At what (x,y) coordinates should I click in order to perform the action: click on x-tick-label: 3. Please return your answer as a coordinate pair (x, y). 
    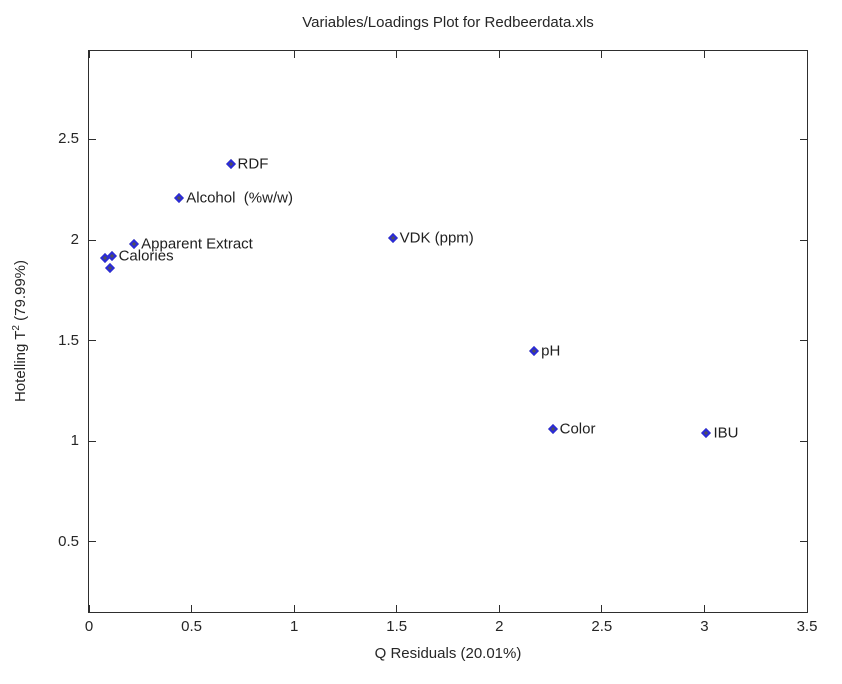
    Looking at the image, I should click on (704, 626).